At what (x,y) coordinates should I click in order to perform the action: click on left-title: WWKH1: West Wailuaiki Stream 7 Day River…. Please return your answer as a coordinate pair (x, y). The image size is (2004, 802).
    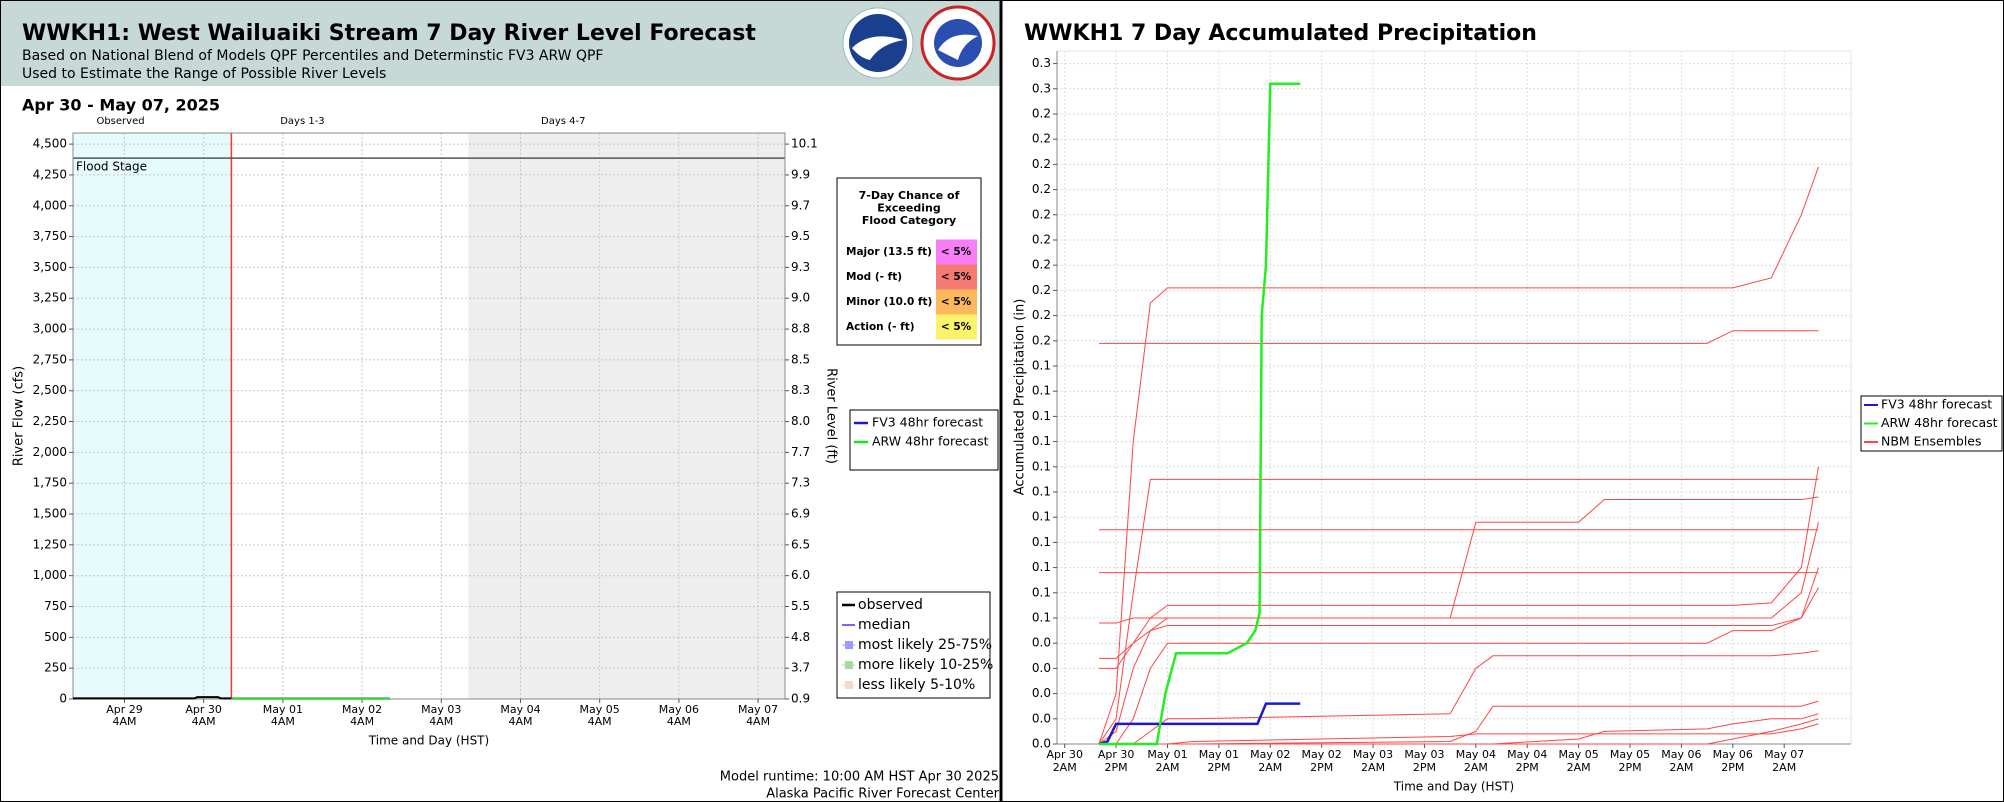
    Looking at the image, I should click on (389, 33).